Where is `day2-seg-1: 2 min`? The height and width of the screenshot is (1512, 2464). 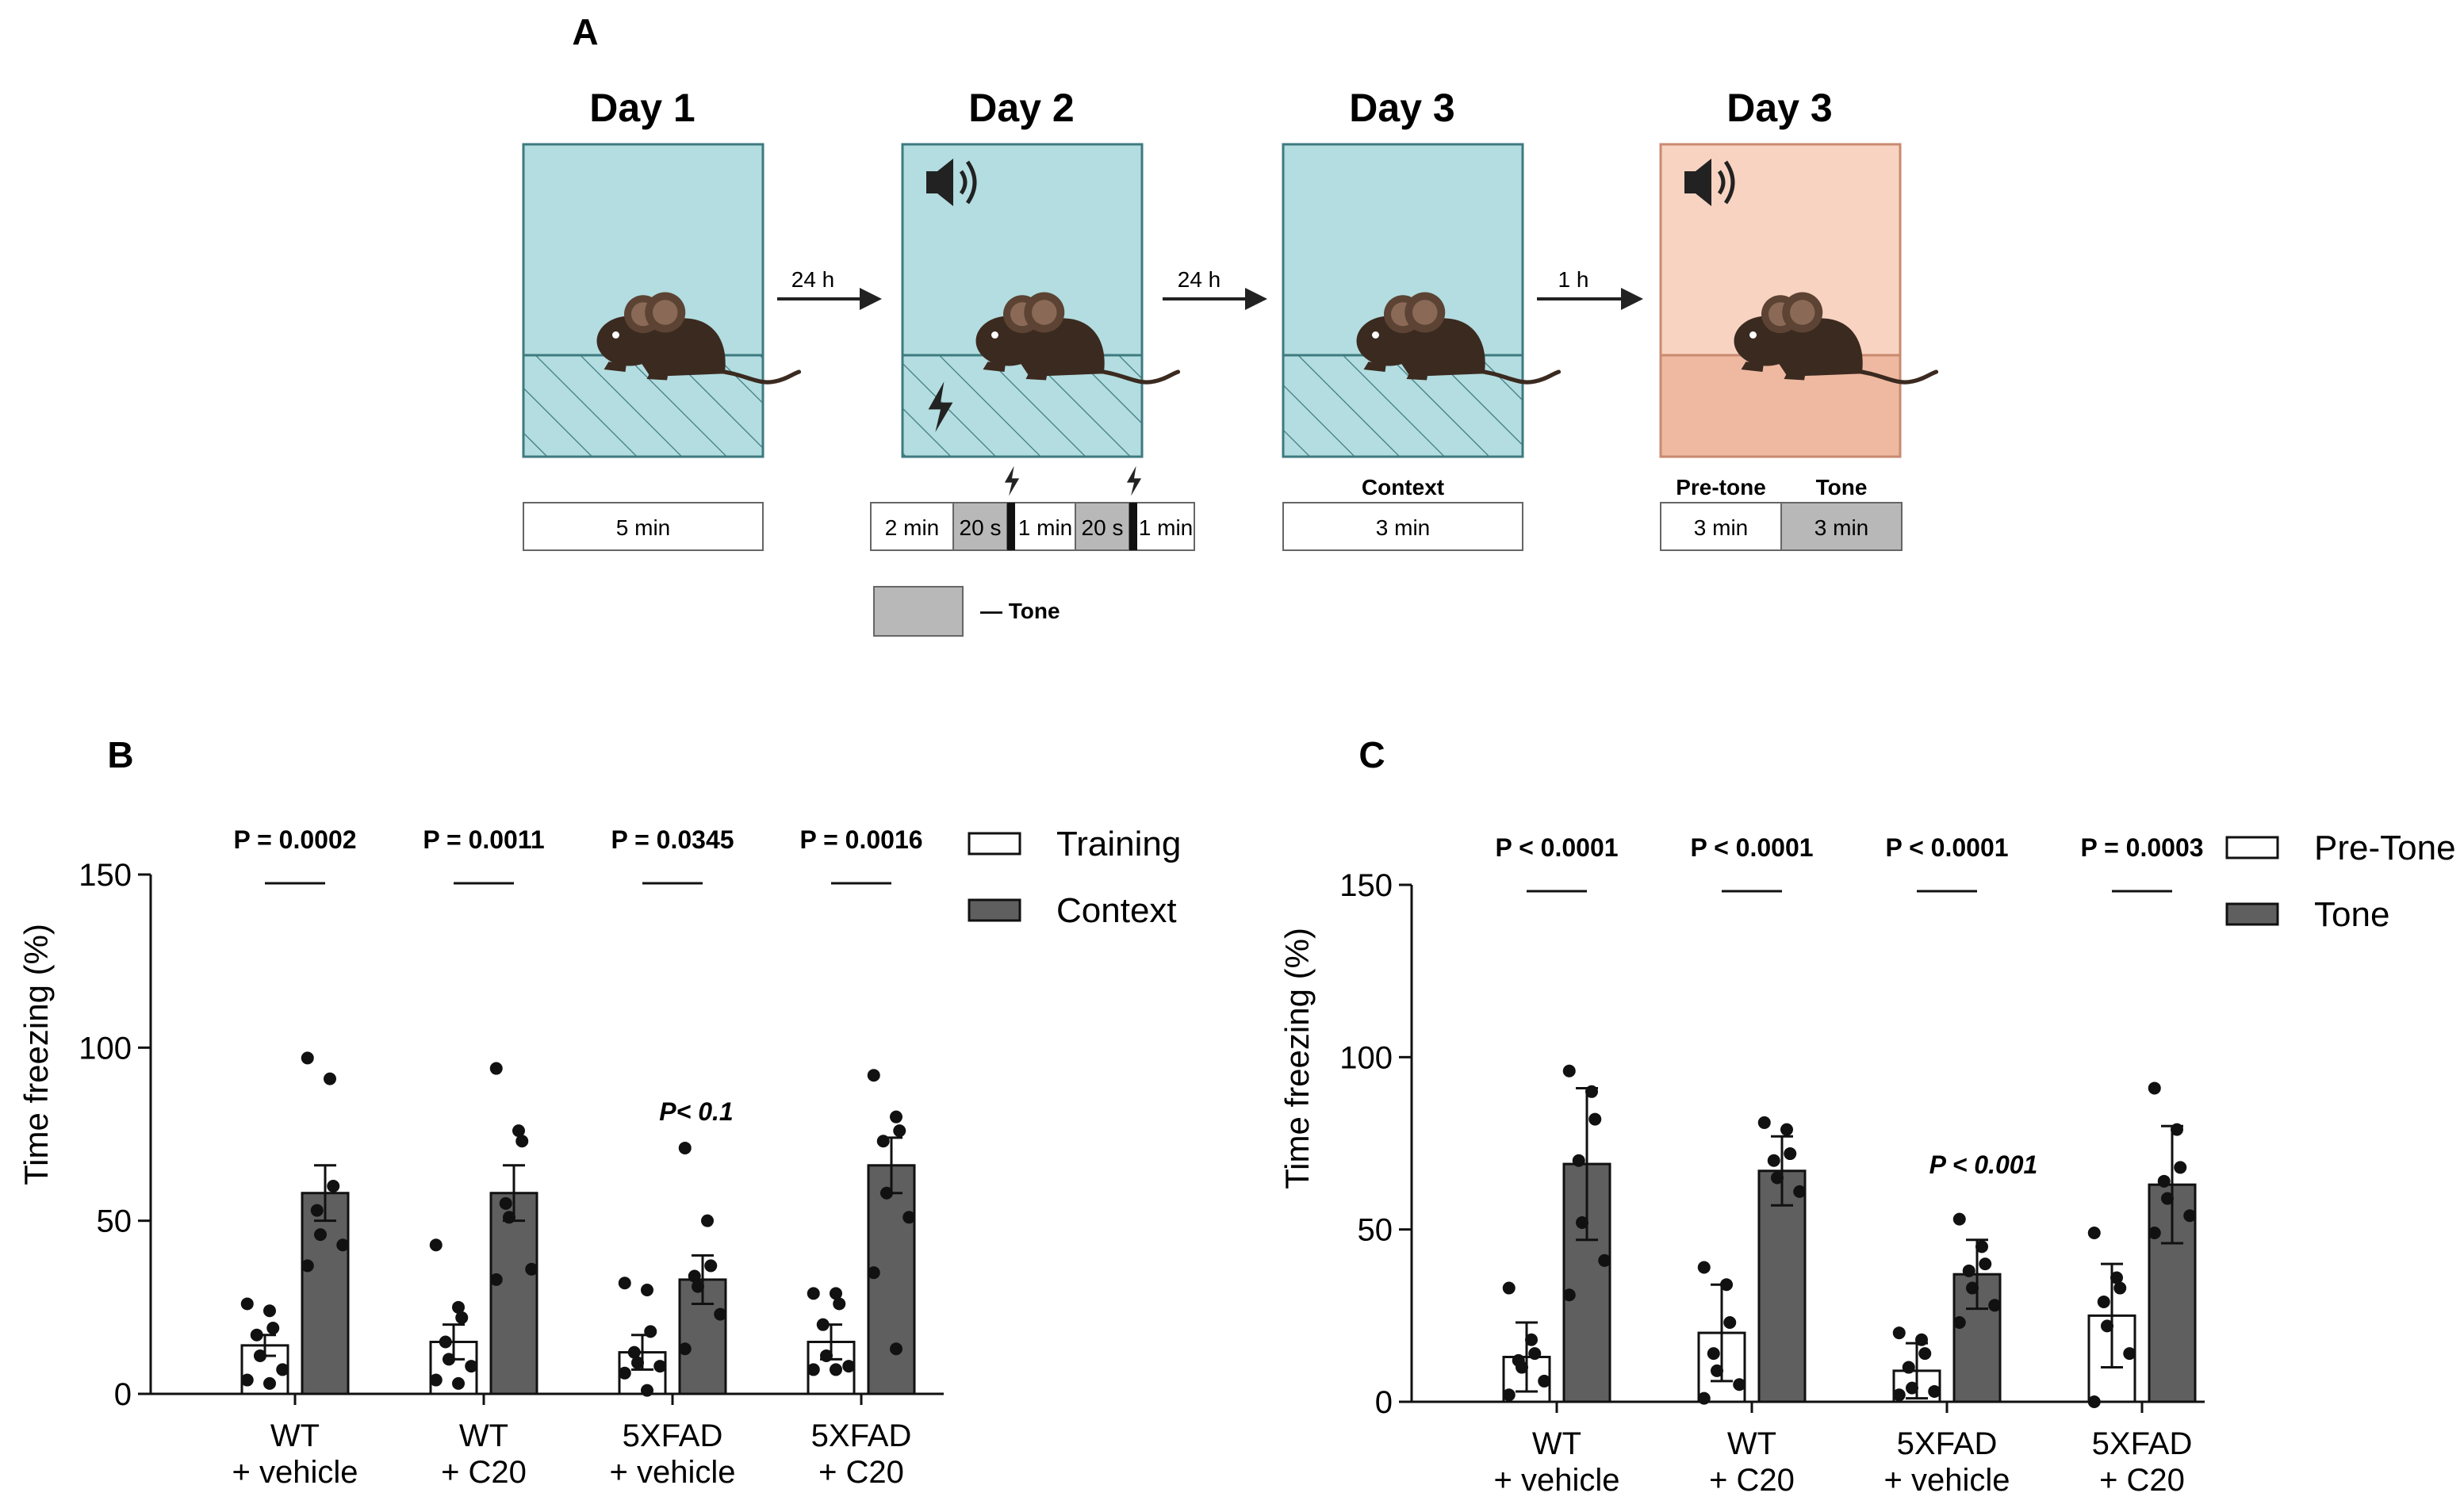 day2-seg-1: 2 min is located at coordinates (912, 527).